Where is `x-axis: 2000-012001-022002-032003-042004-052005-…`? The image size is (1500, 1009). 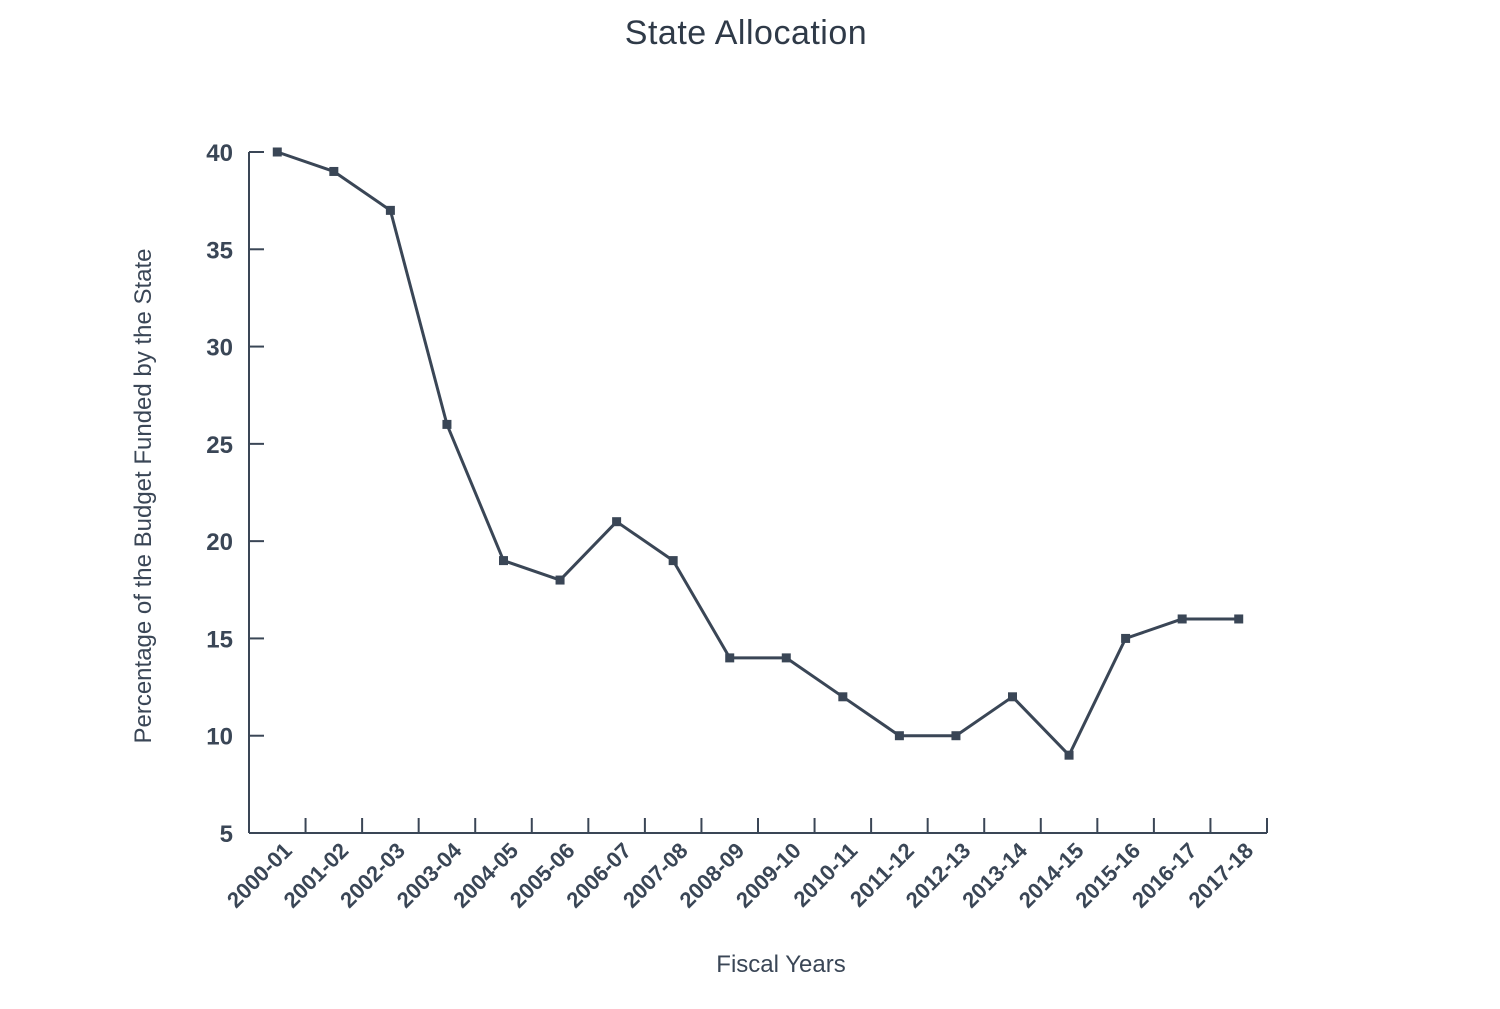
x-axis: 2000-012001-022002-032003-042004-052005-… is located at coordinates (745, 865).